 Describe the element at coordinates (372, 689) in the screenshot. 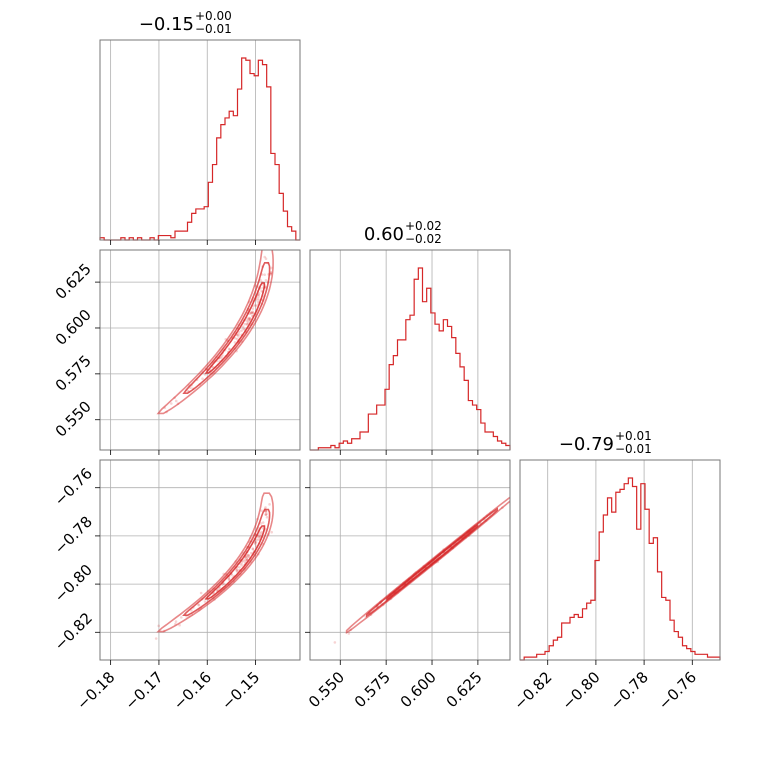

I see `x-tick-label: 0.575` at that location.